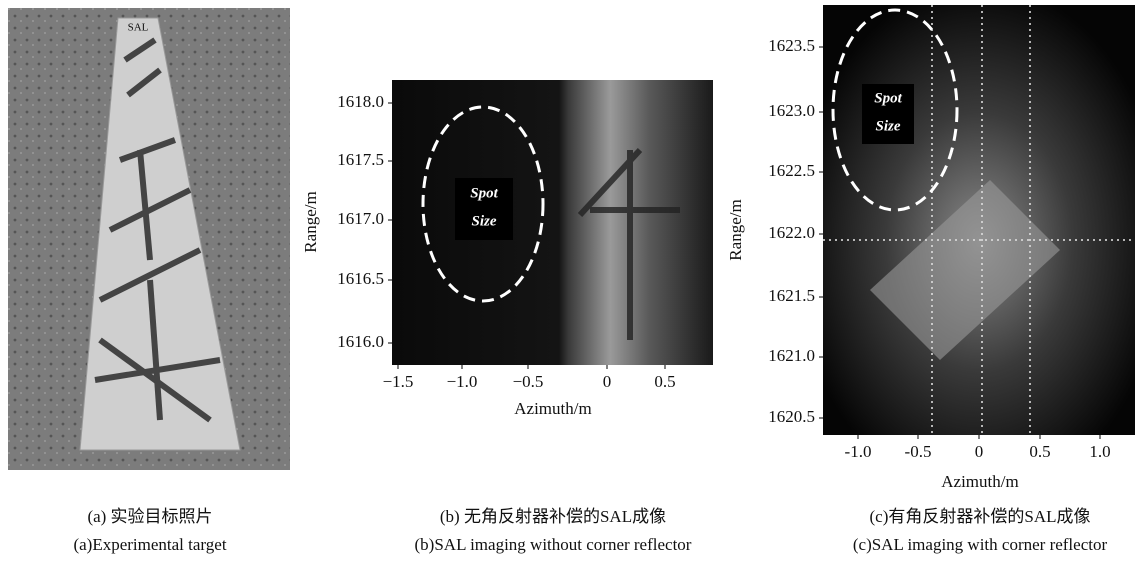 The image size is (1137, 561). I want to click on y-tick-label: 1623.0, so click(791, 110).